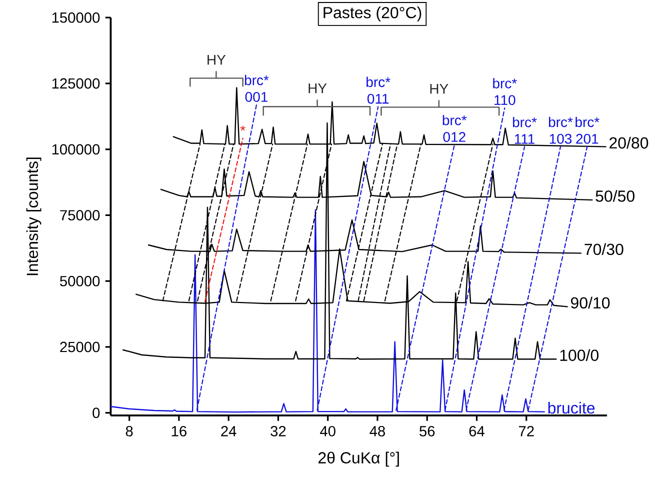  What do you see at coordinates (526, 431) in the screenshot?
I see `x-tick-label: 72` at bounding box center [526, 431].